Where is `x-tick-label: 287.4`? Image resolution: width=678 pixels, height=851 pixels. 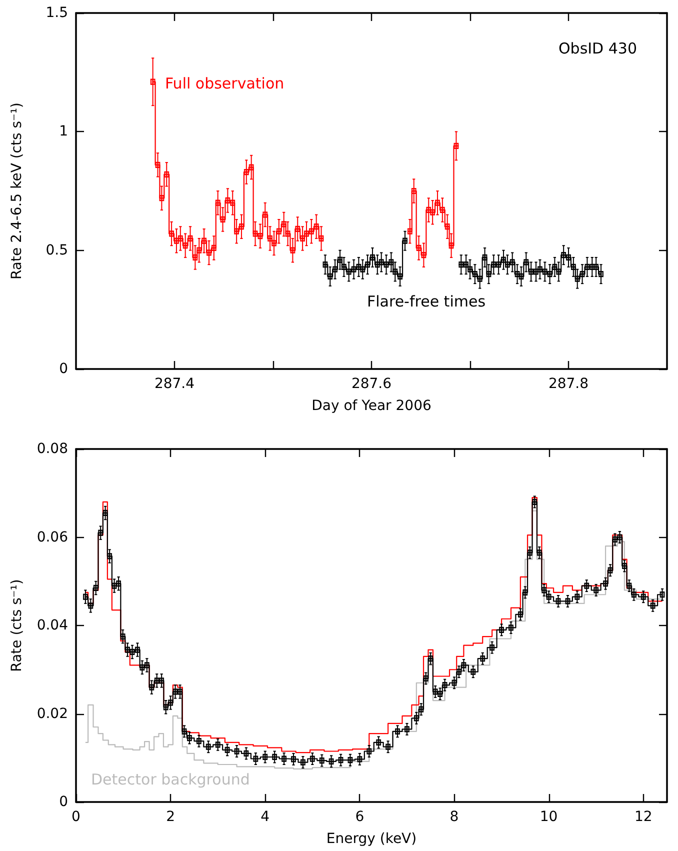 x-tick-label: 287.4 is located at coordinates (174, 384).